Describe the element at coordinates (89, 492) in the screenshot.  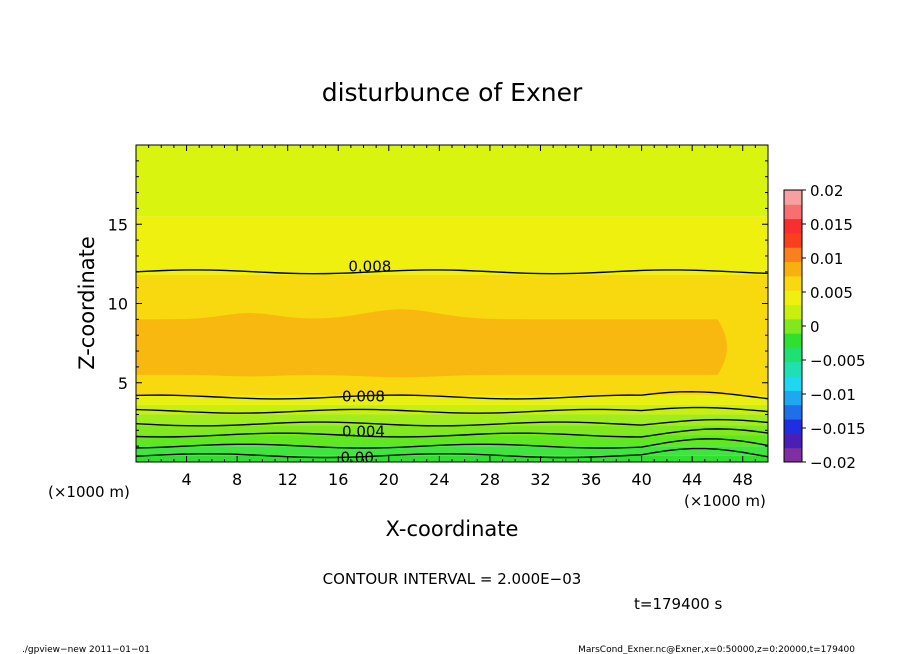
I see `x-unit-left: (×1000 m)` at that location.